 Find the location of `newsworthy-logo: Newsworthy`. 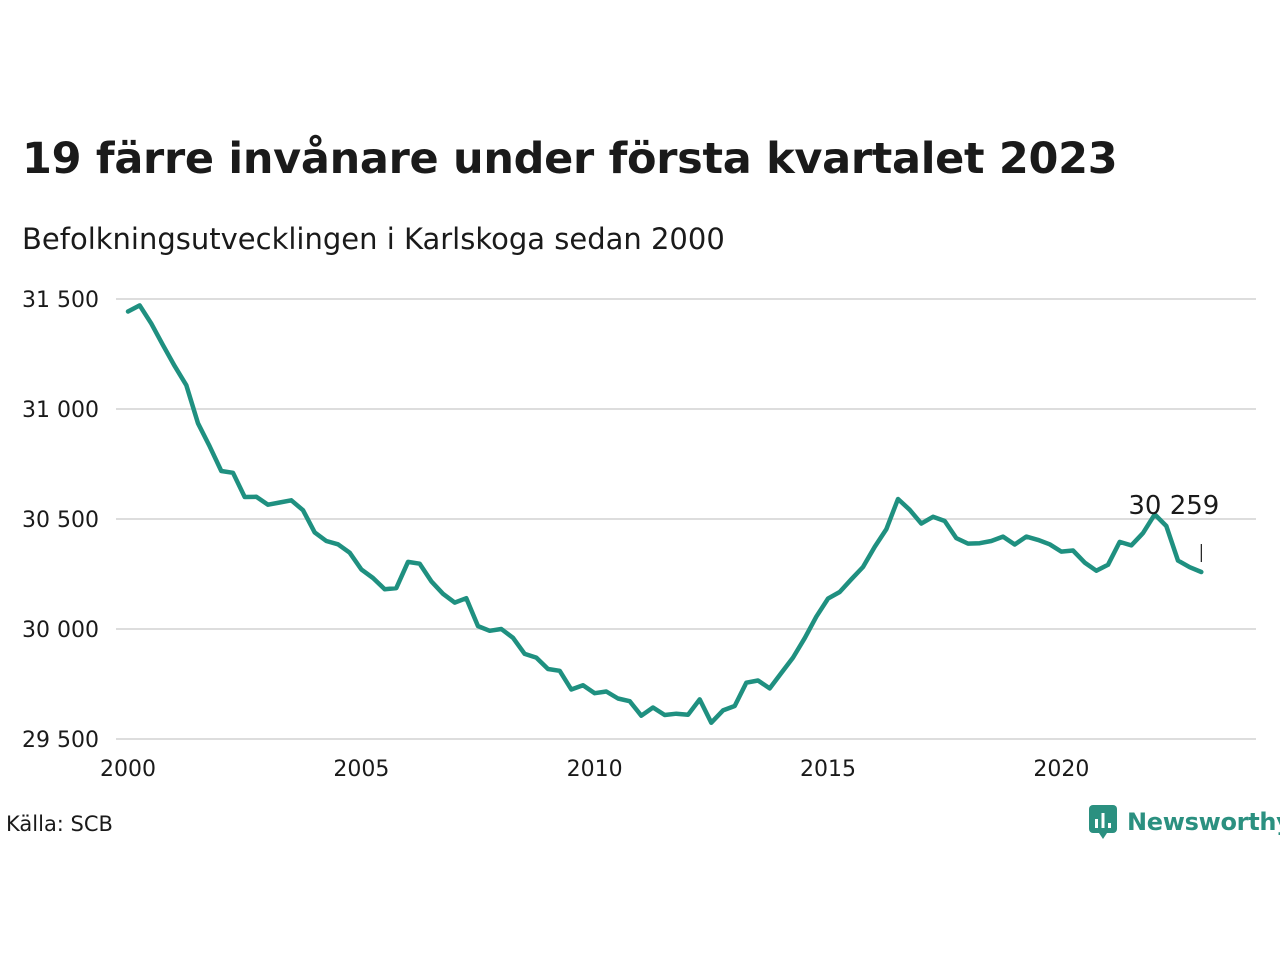

newsworthy-logo: Newsworthy is located at coordinates (1184, 822).